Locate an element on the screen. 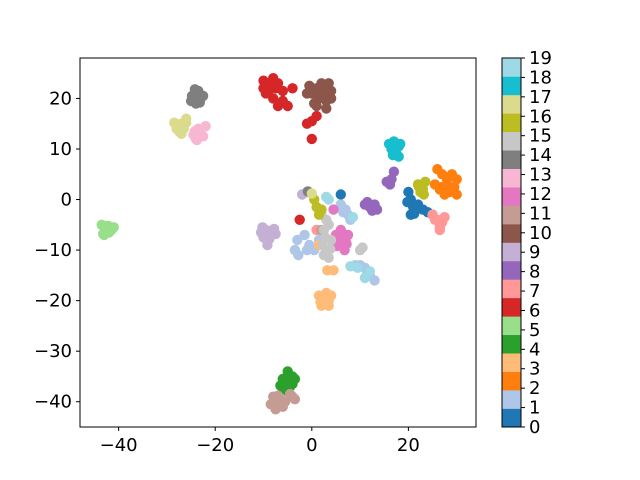 Image resolution: width=640 pixels, height=480 pixels. colorbar-tick-label: 9 is located at coordinates (534, 252).